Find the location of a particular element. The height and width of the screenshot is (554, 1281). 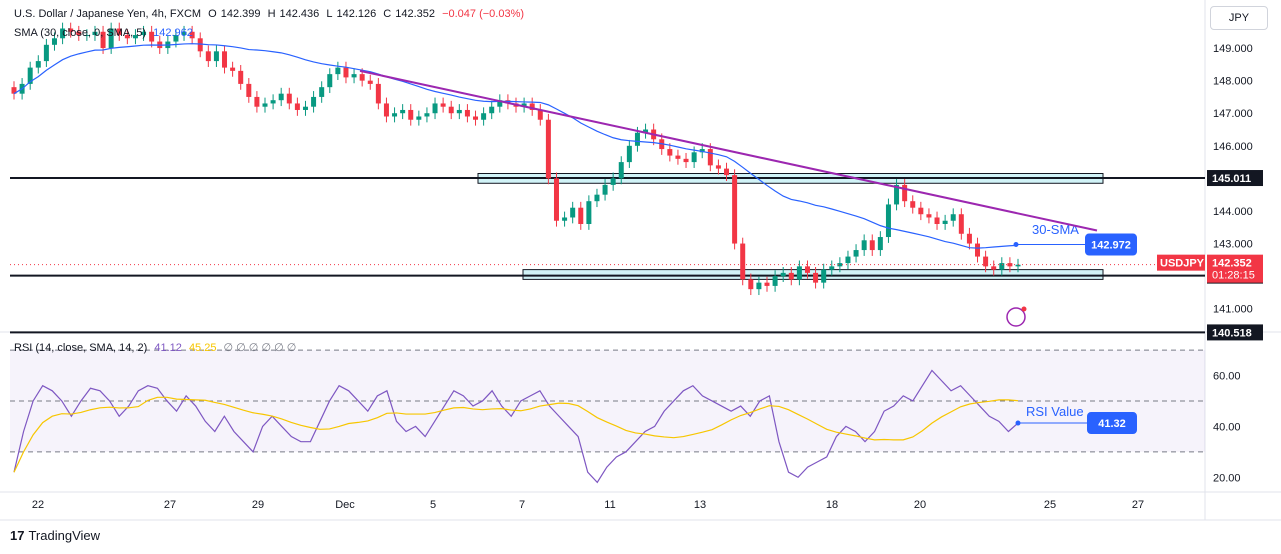

rsi-value-box is located at coordinates (1112, 423).